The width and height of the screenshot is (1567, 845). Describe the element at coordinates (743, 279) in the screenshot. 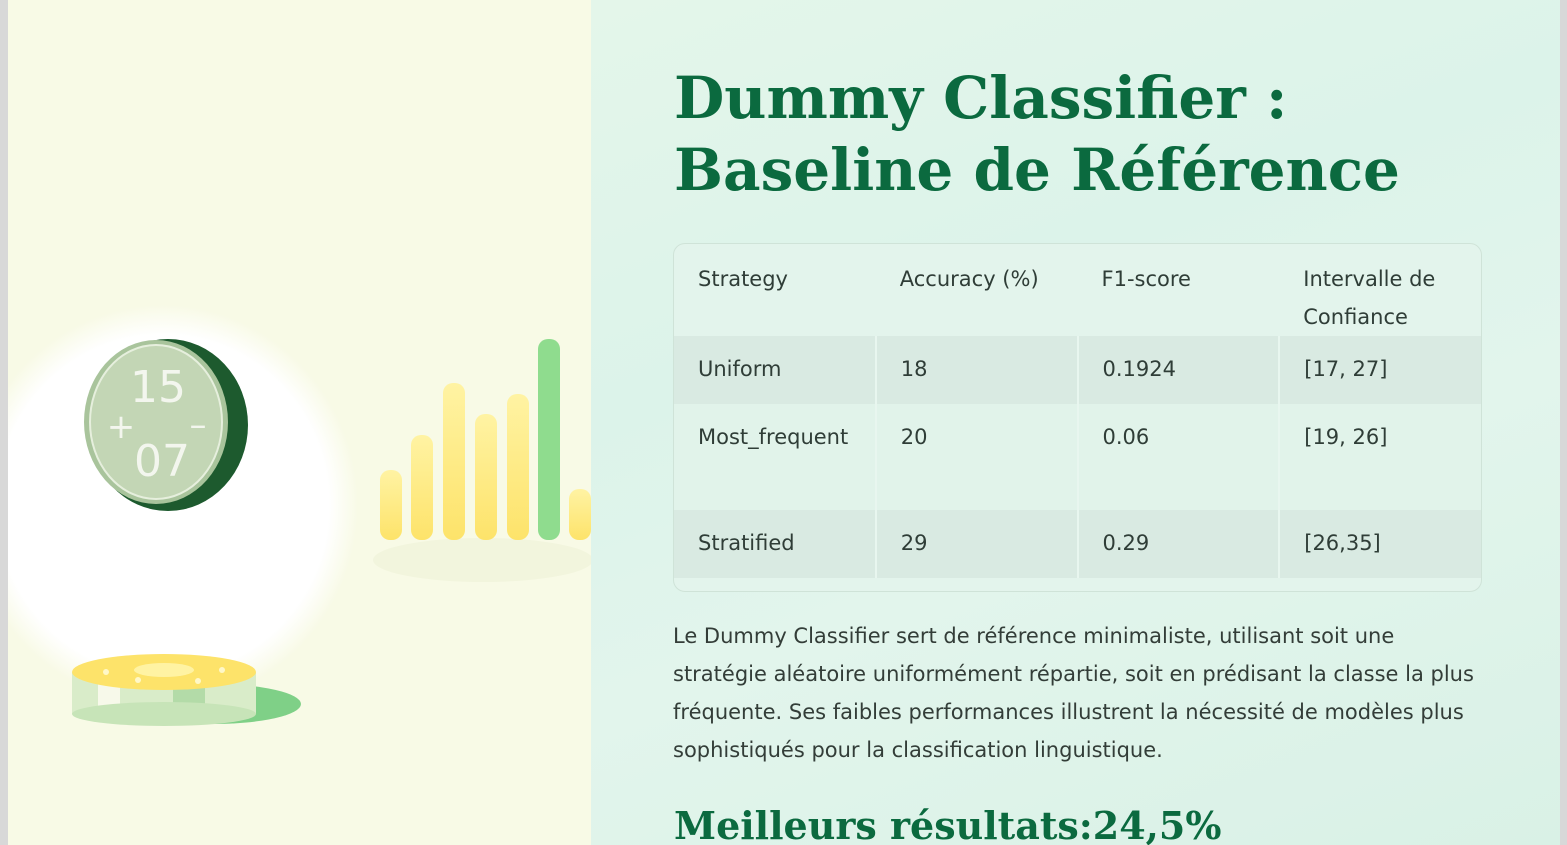

I see `header-strategy: Strategy` at that location.